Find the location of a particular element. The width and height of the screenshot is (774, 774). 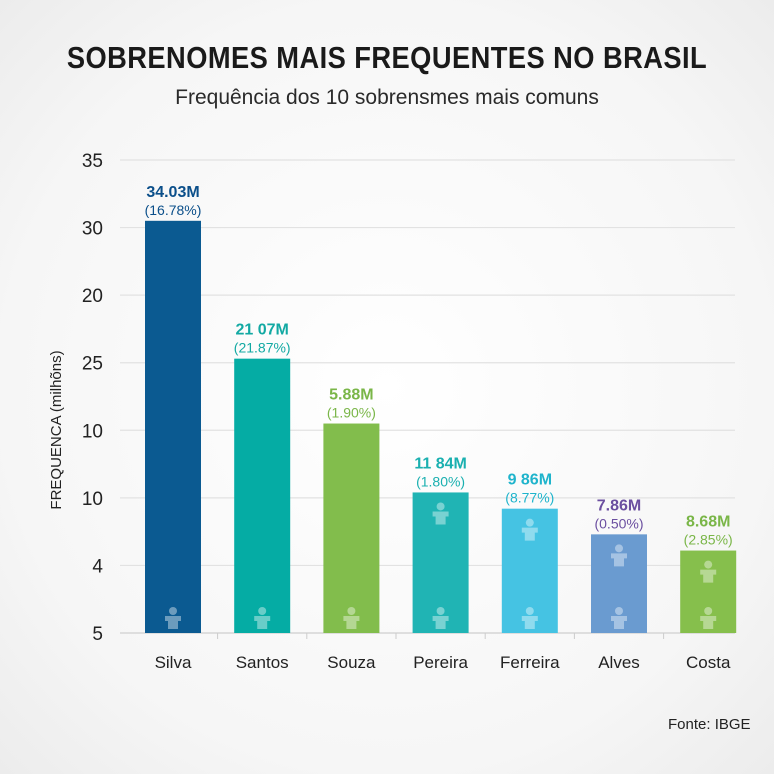

value-label: 11 84M is located at coordinates (440, 463).